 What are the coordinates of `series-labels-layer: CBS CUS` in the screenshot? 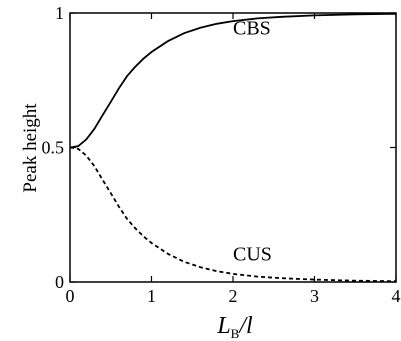 It's located at (252, 142).